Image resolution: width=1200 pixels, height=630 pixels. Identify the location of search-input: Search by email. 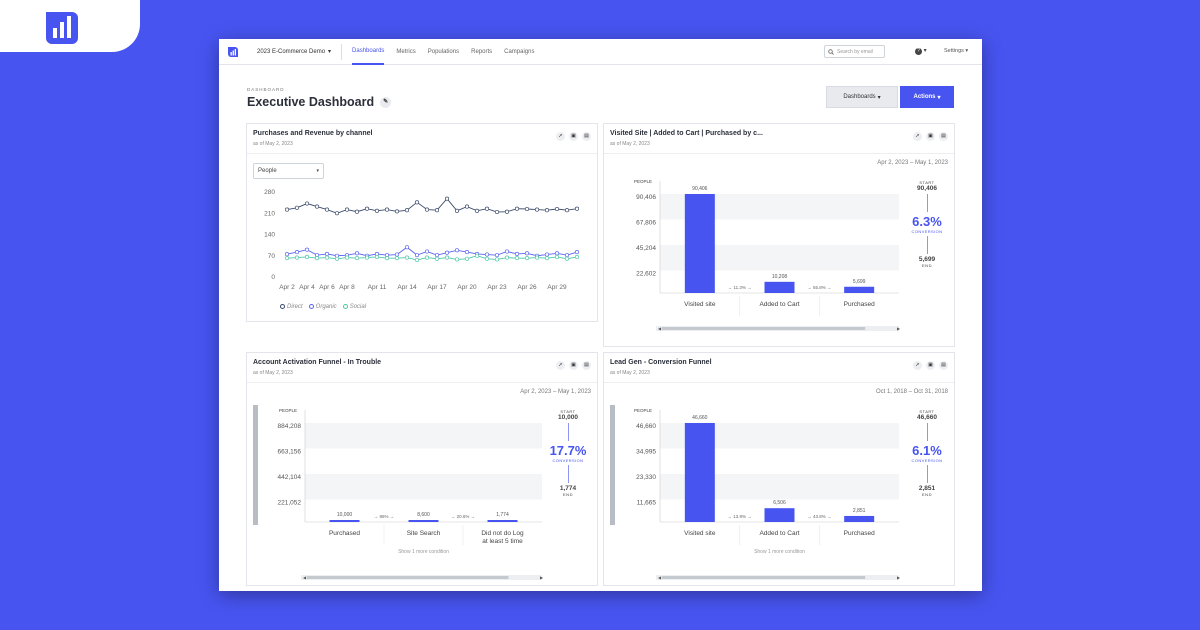
(854, 51).